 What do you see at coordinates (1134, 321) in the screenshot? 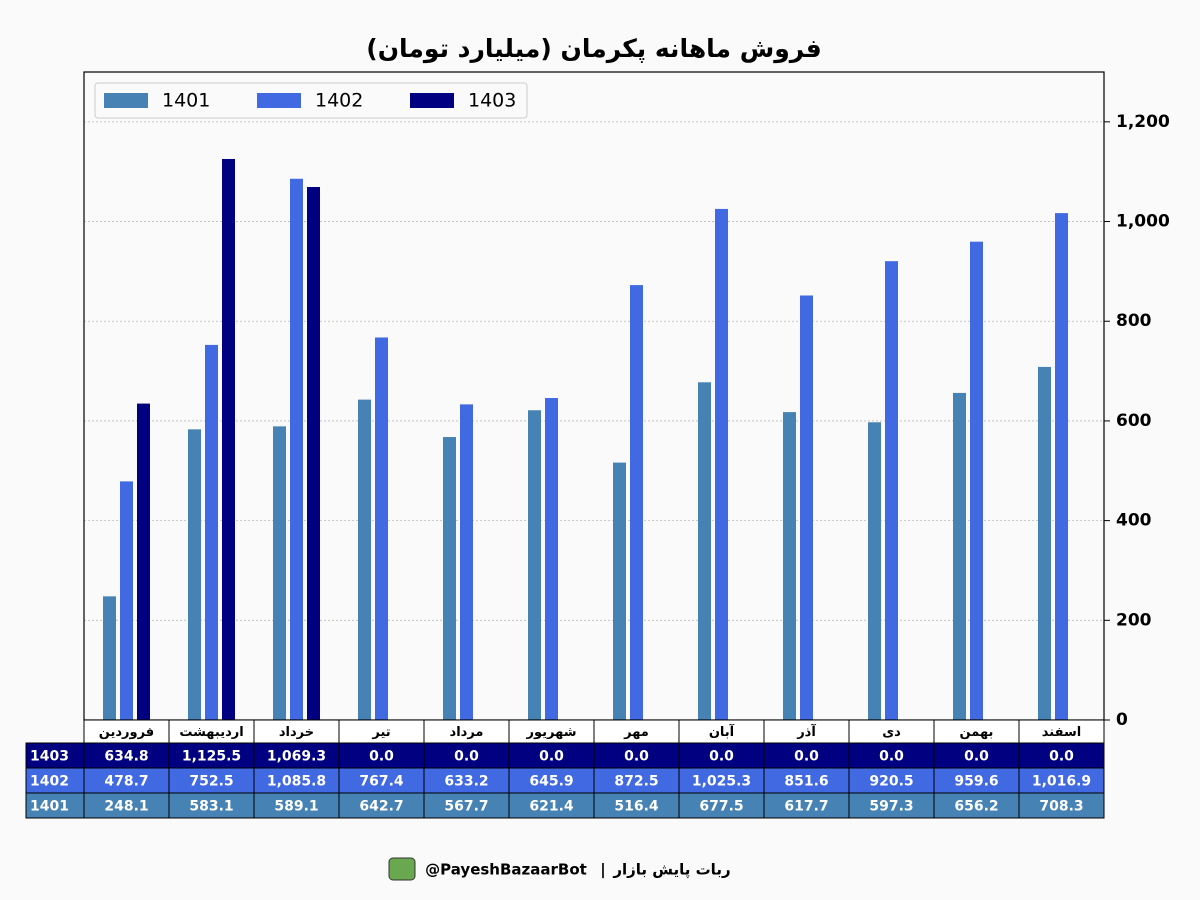
I see `y-tick-label: 800` at bounding box center [1134, 321].